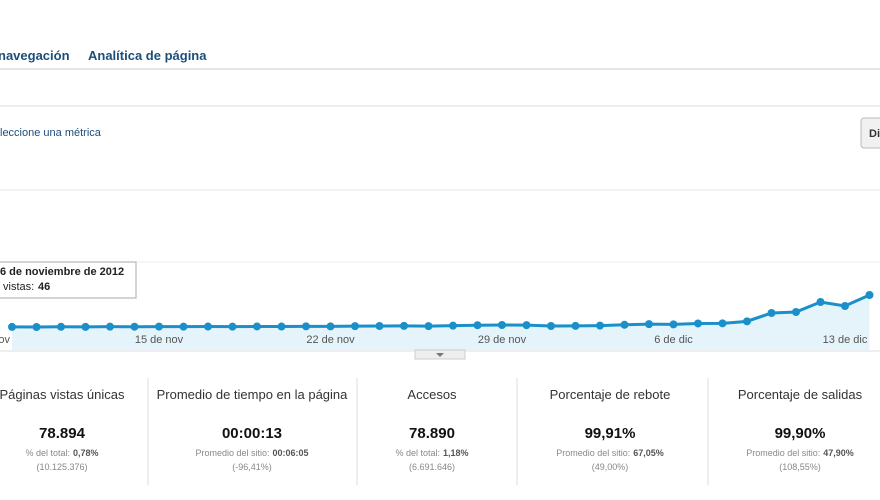 This screenshot has width=880, height=500. I want to click on metric-label: Porcentaje de rebote, so click(610, 394).